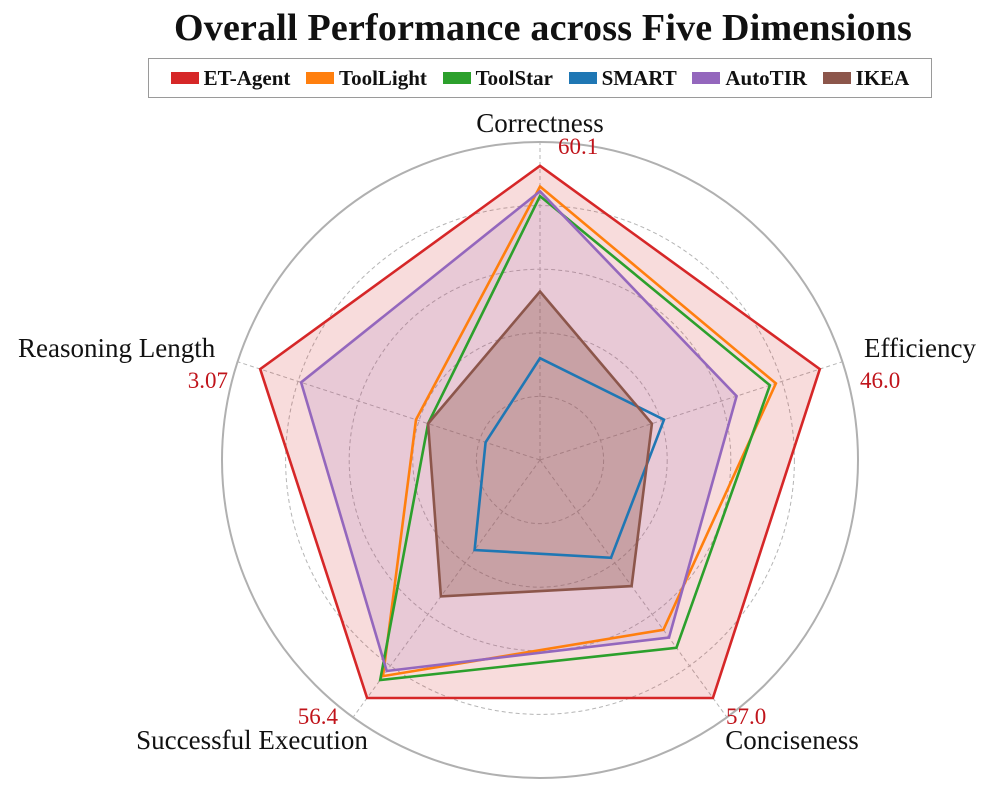 The height and width of the screenshot is (796, 996). Describe the element at coordinates (633, 588) in the screenshot. I see `axis-spoke-conciseness` at that location.